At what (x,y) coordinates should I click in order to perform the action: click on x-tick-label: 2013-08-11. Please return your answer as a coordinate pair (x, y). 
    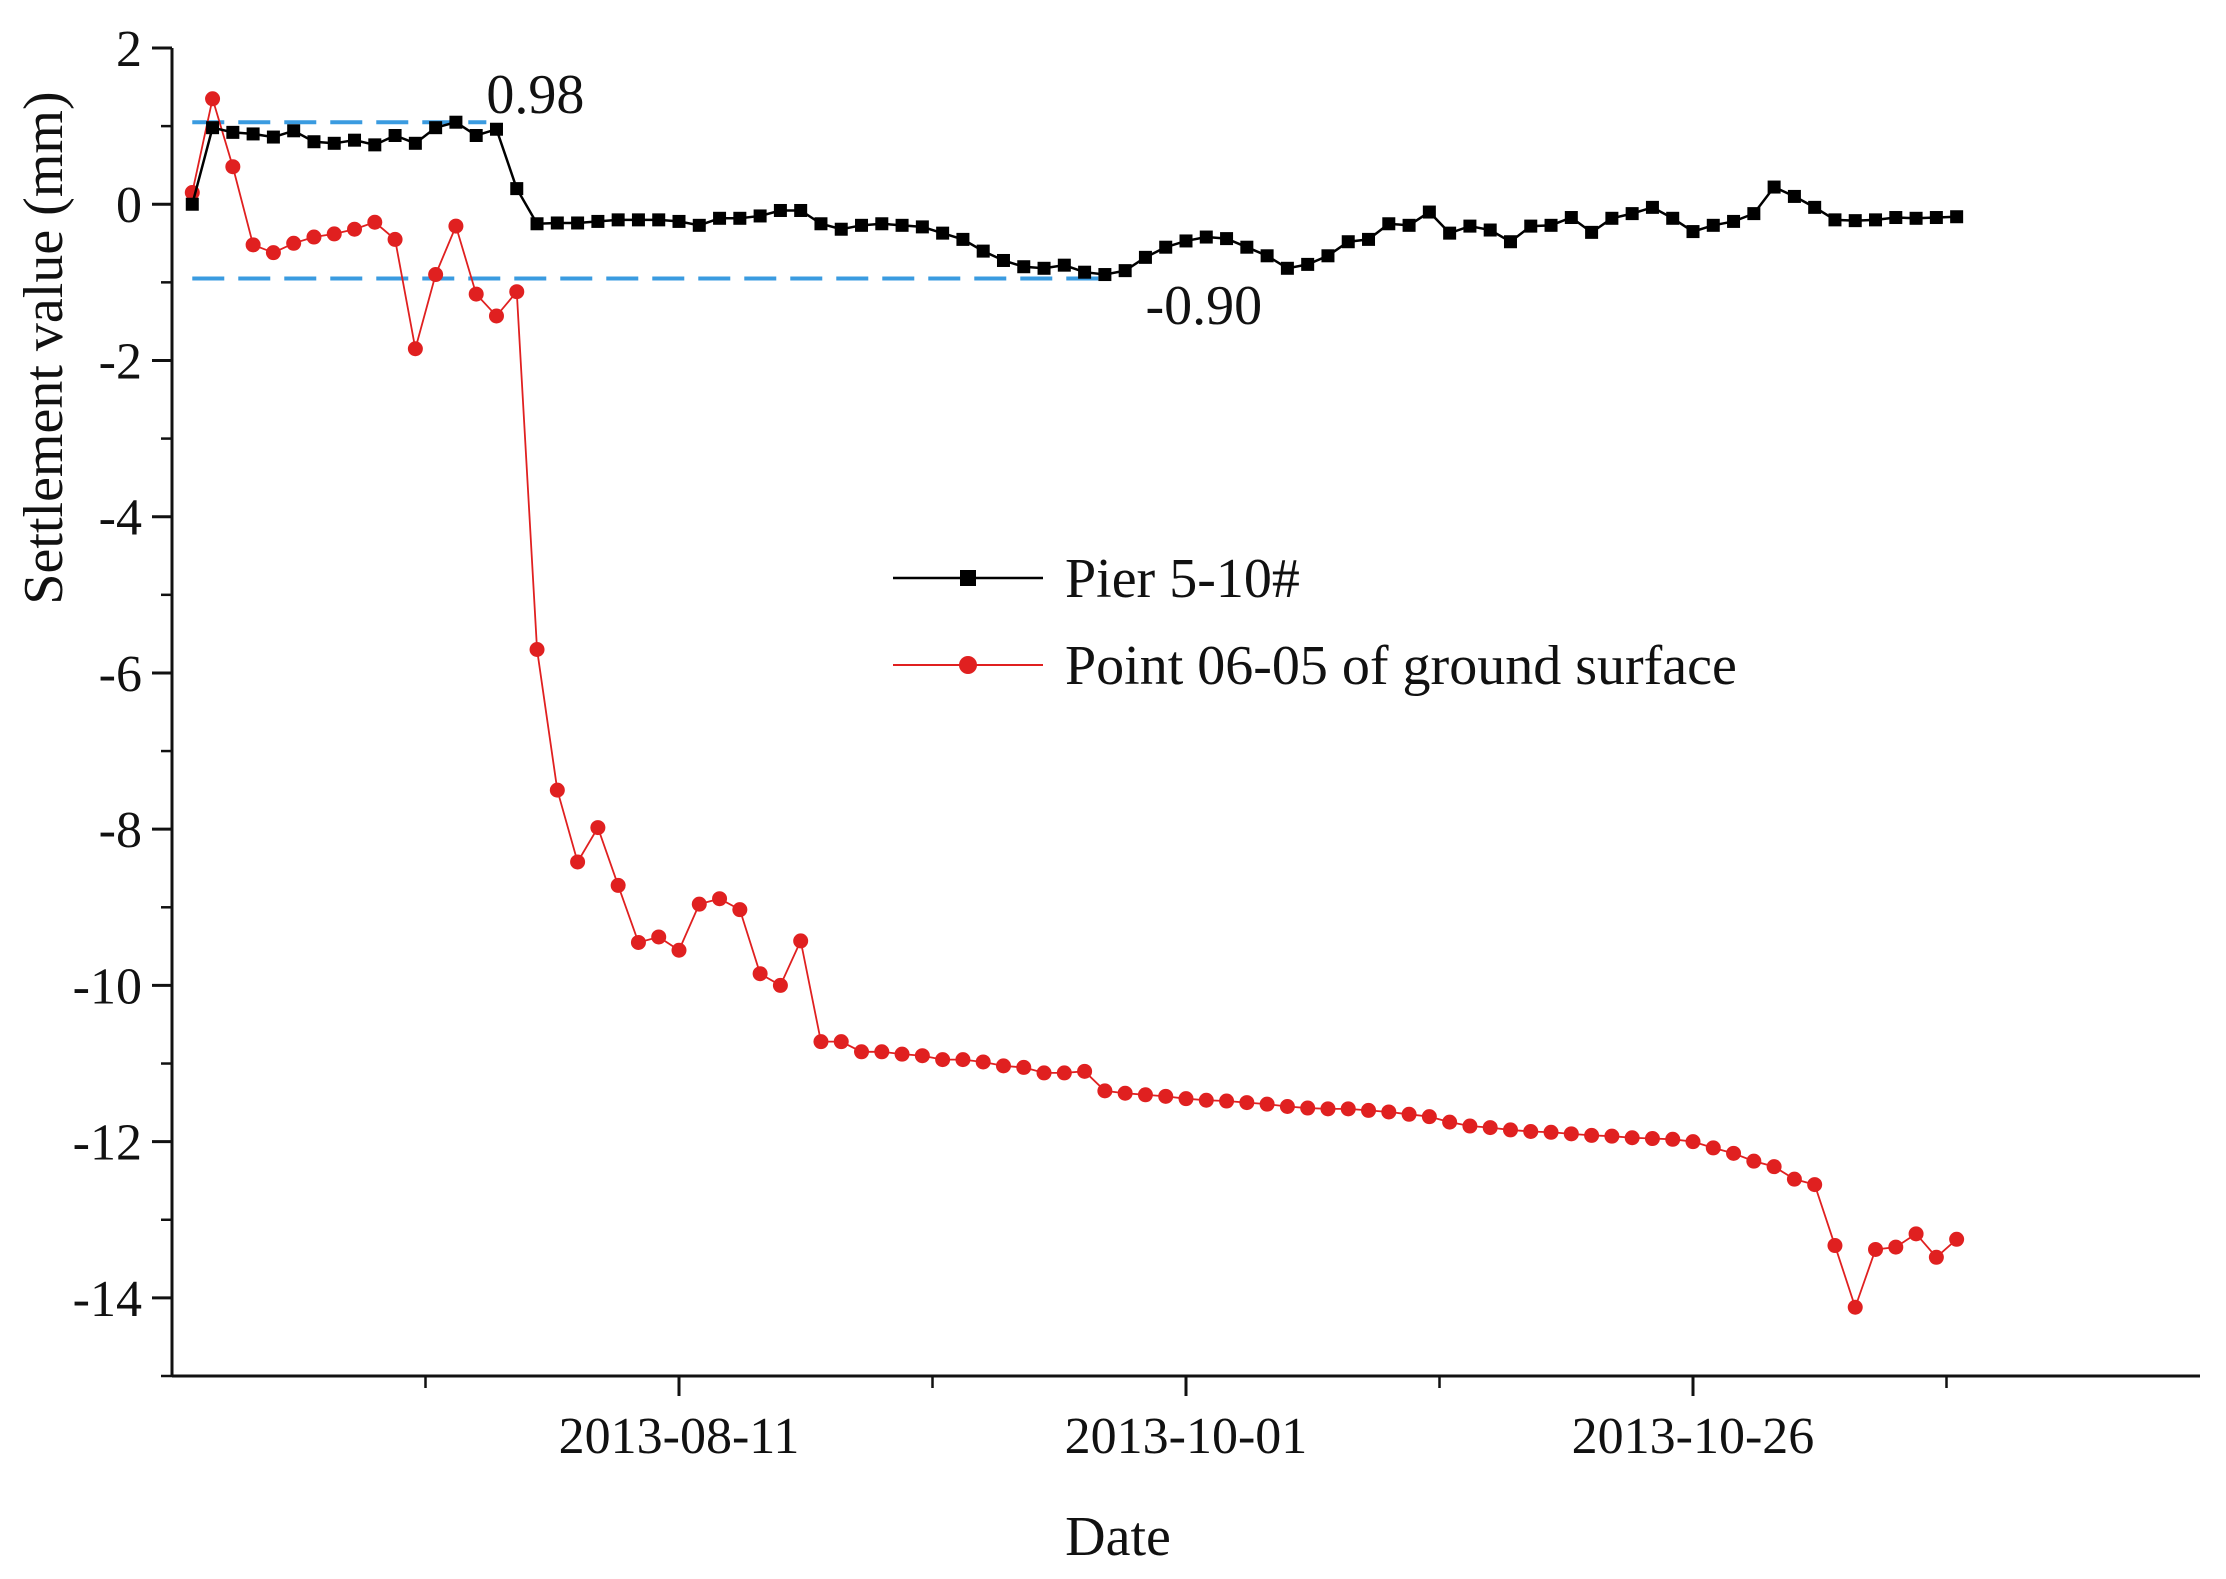
    Looking at the image, I should click on (679, 1436).